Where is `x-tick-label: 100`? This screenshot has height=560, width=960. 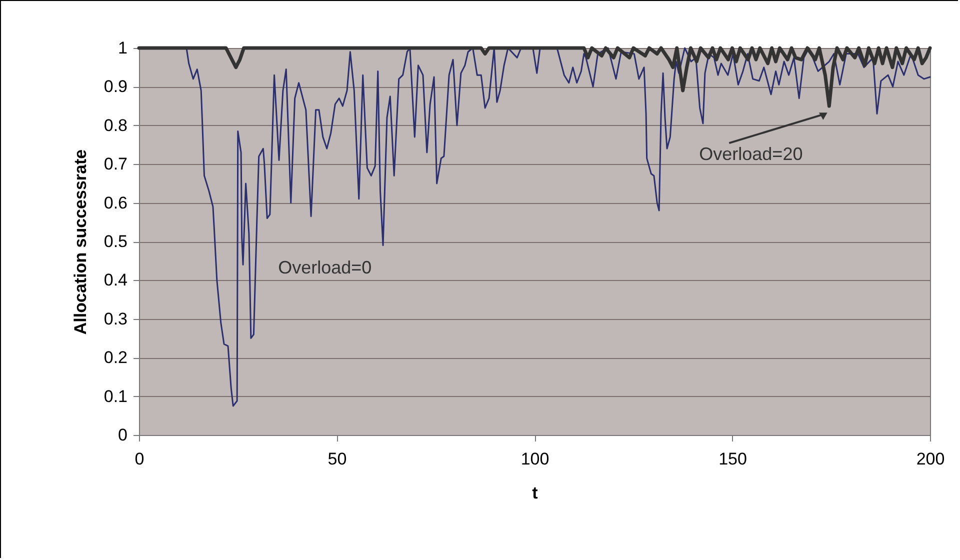 x-tick-label: 100 is located at coordinates (535, 459).